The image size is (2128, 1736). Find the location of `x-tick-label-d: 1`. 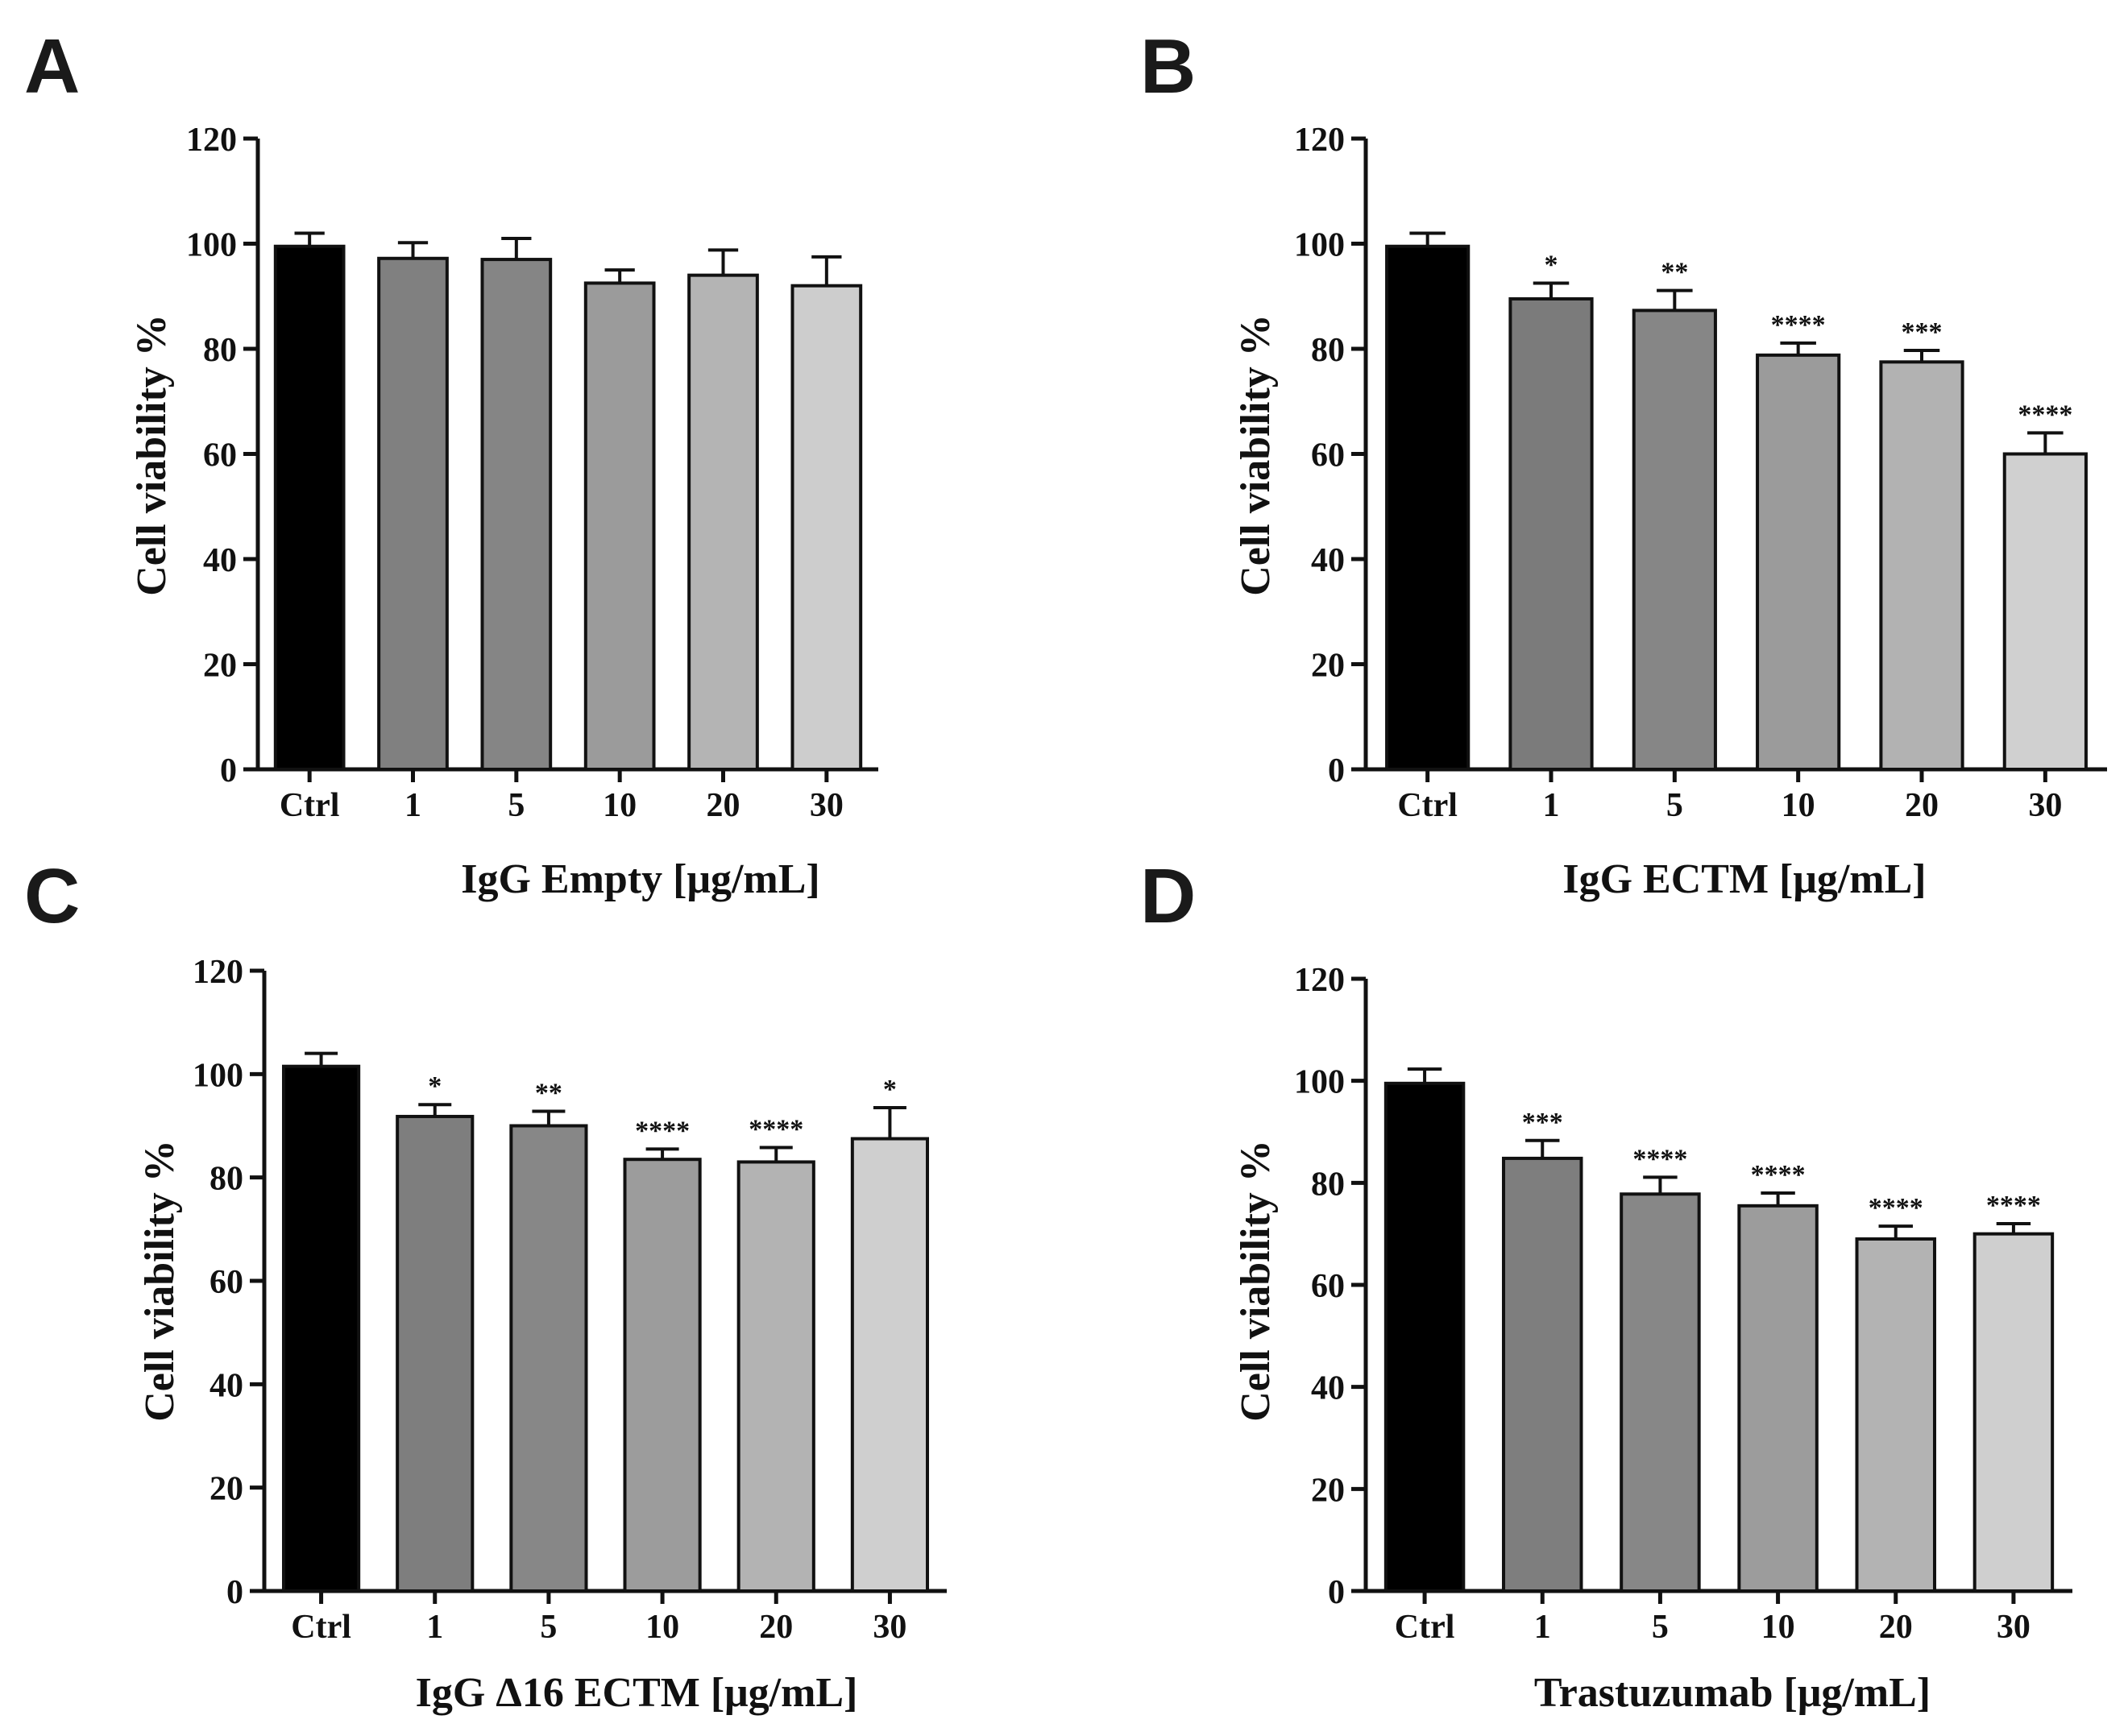

x-tick-label-d: 1 is located at coordinates (1542, 1627).